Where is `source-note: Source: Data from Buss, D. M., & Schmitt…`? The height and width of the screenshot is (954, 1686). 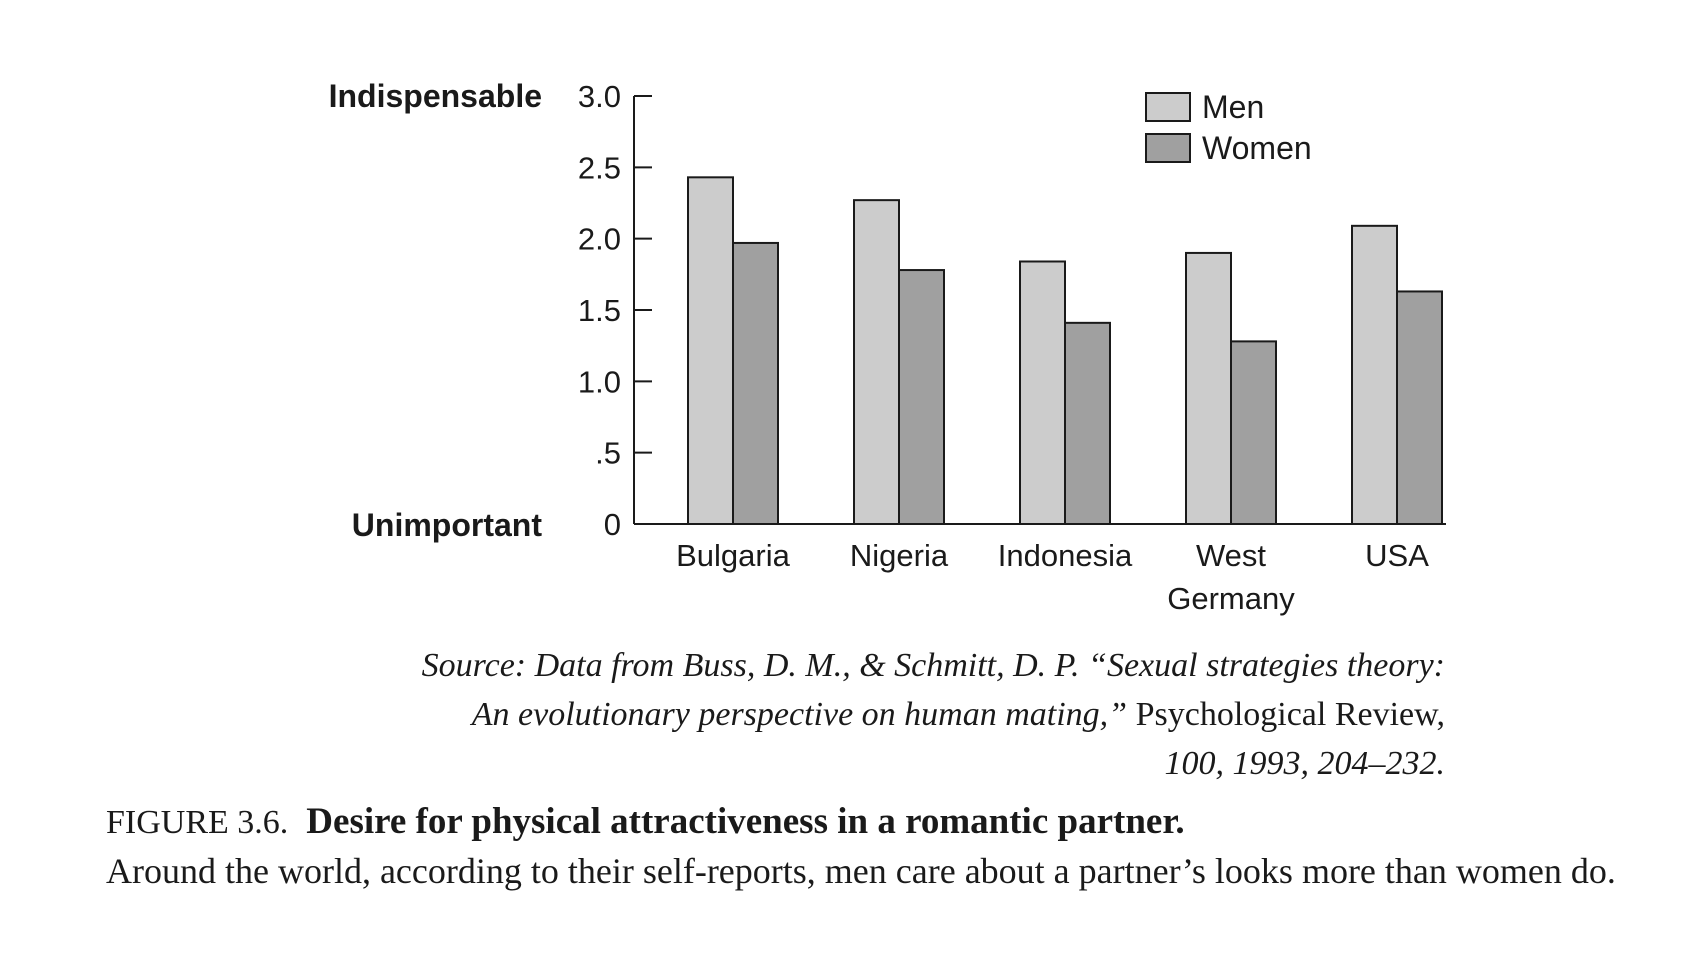 source-note: Source: Data from Buss, D. M., & Schmitt… is located at coordinates (842, 714).